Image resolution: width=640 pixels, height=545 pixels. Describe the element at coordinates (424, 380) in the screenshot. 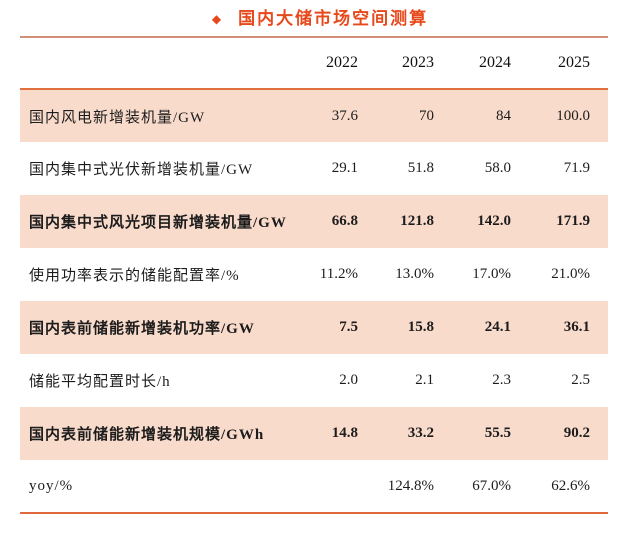

I see `row-value: 2.1` at that location.